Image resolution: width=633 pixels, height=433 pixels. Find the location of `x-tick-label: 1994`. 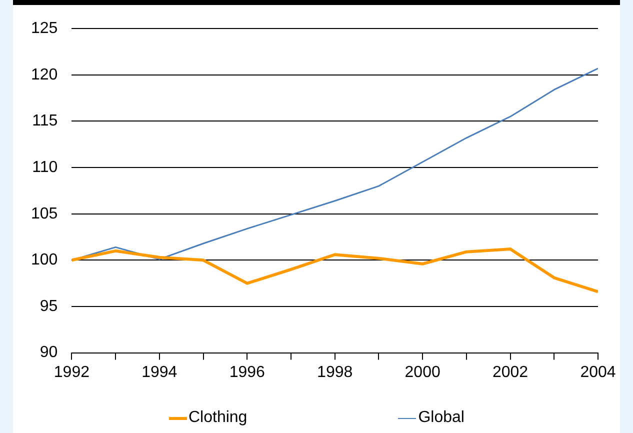

x-tick-label: 1994 is located at coordinates (160, 372).